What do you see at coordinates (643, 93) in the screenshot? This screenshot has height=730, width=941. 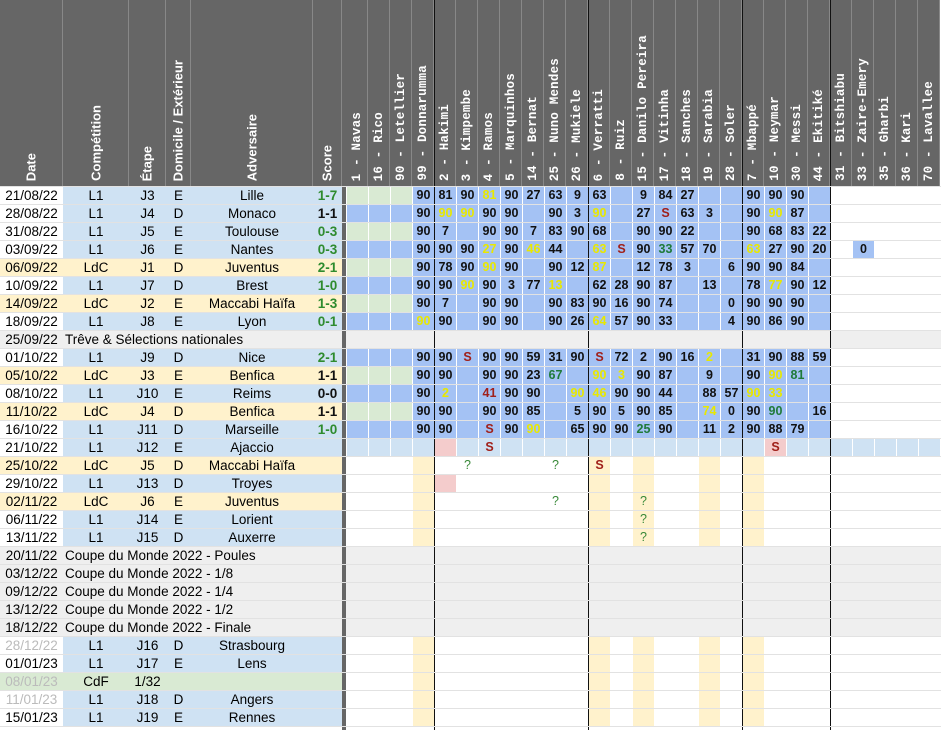 I see `header-player: 15 - Danilo Pereira` at bounding box center [643, 93].